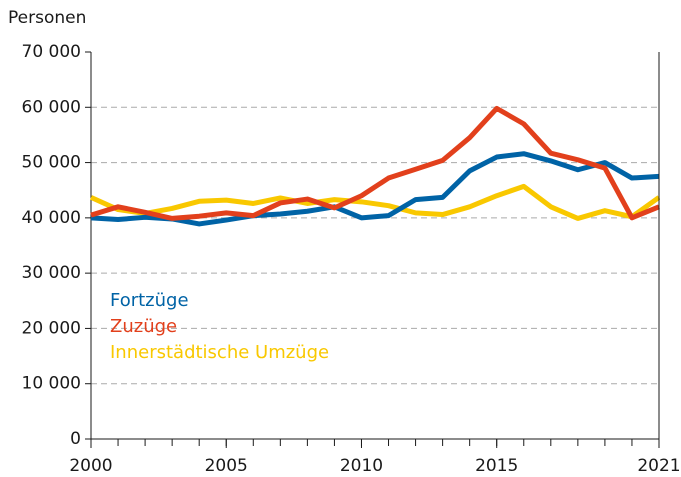  Describe the element at coordinates (51, 384) in the screenshot. I see `y-tick-label: 10 000` at that location.